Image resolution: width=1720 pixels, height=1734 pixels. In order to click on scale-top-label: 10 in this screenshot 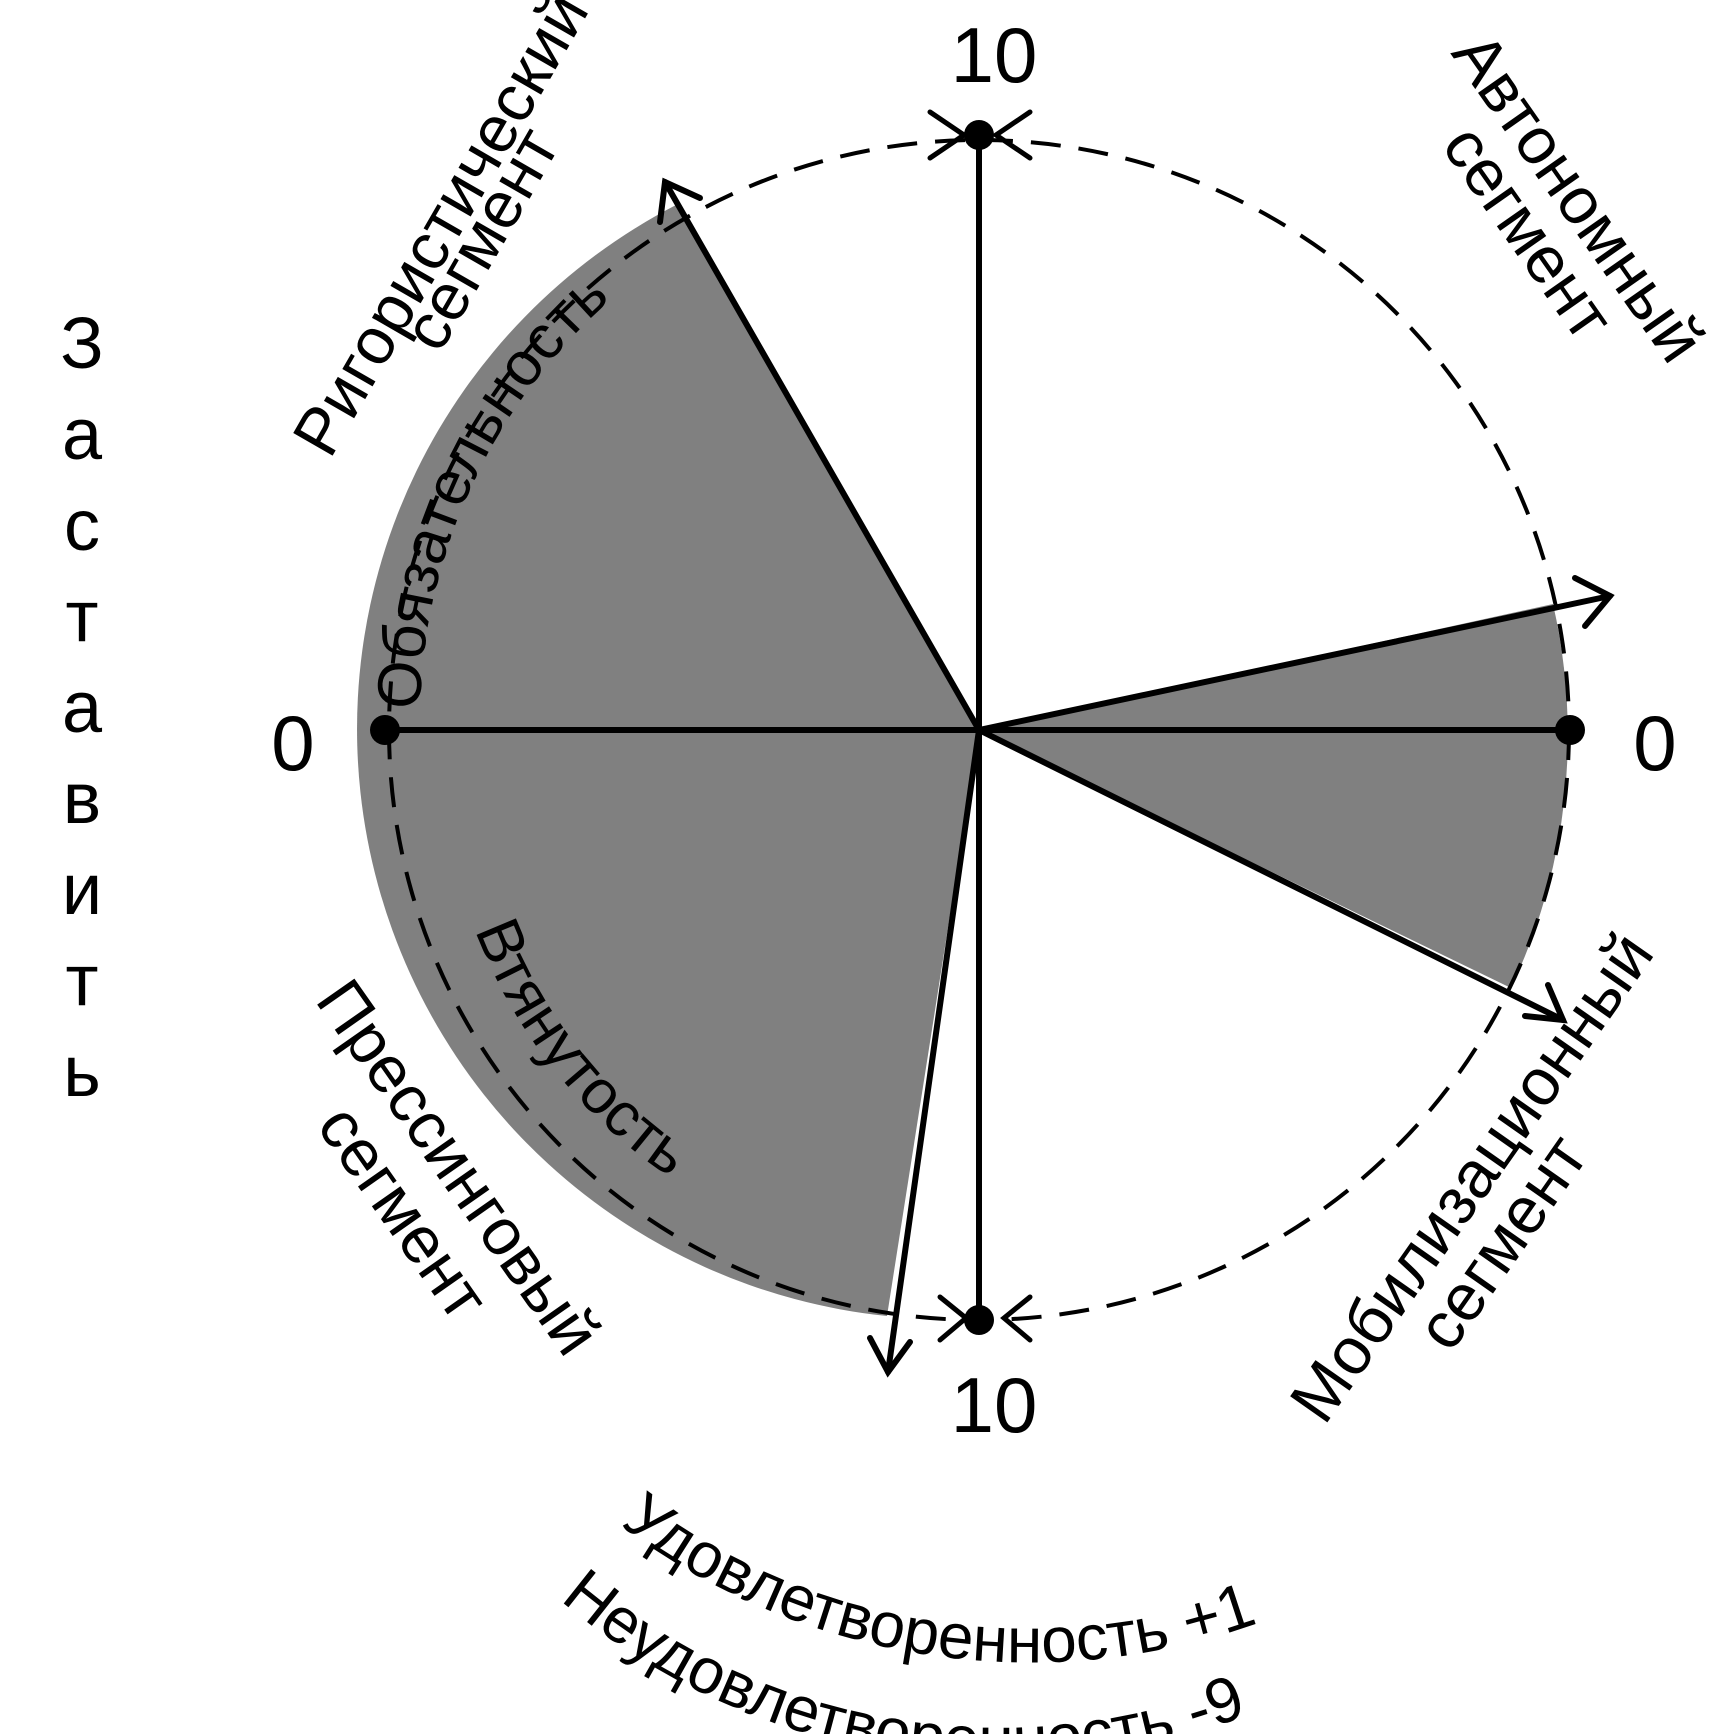, I will do `click(994, 55)`.